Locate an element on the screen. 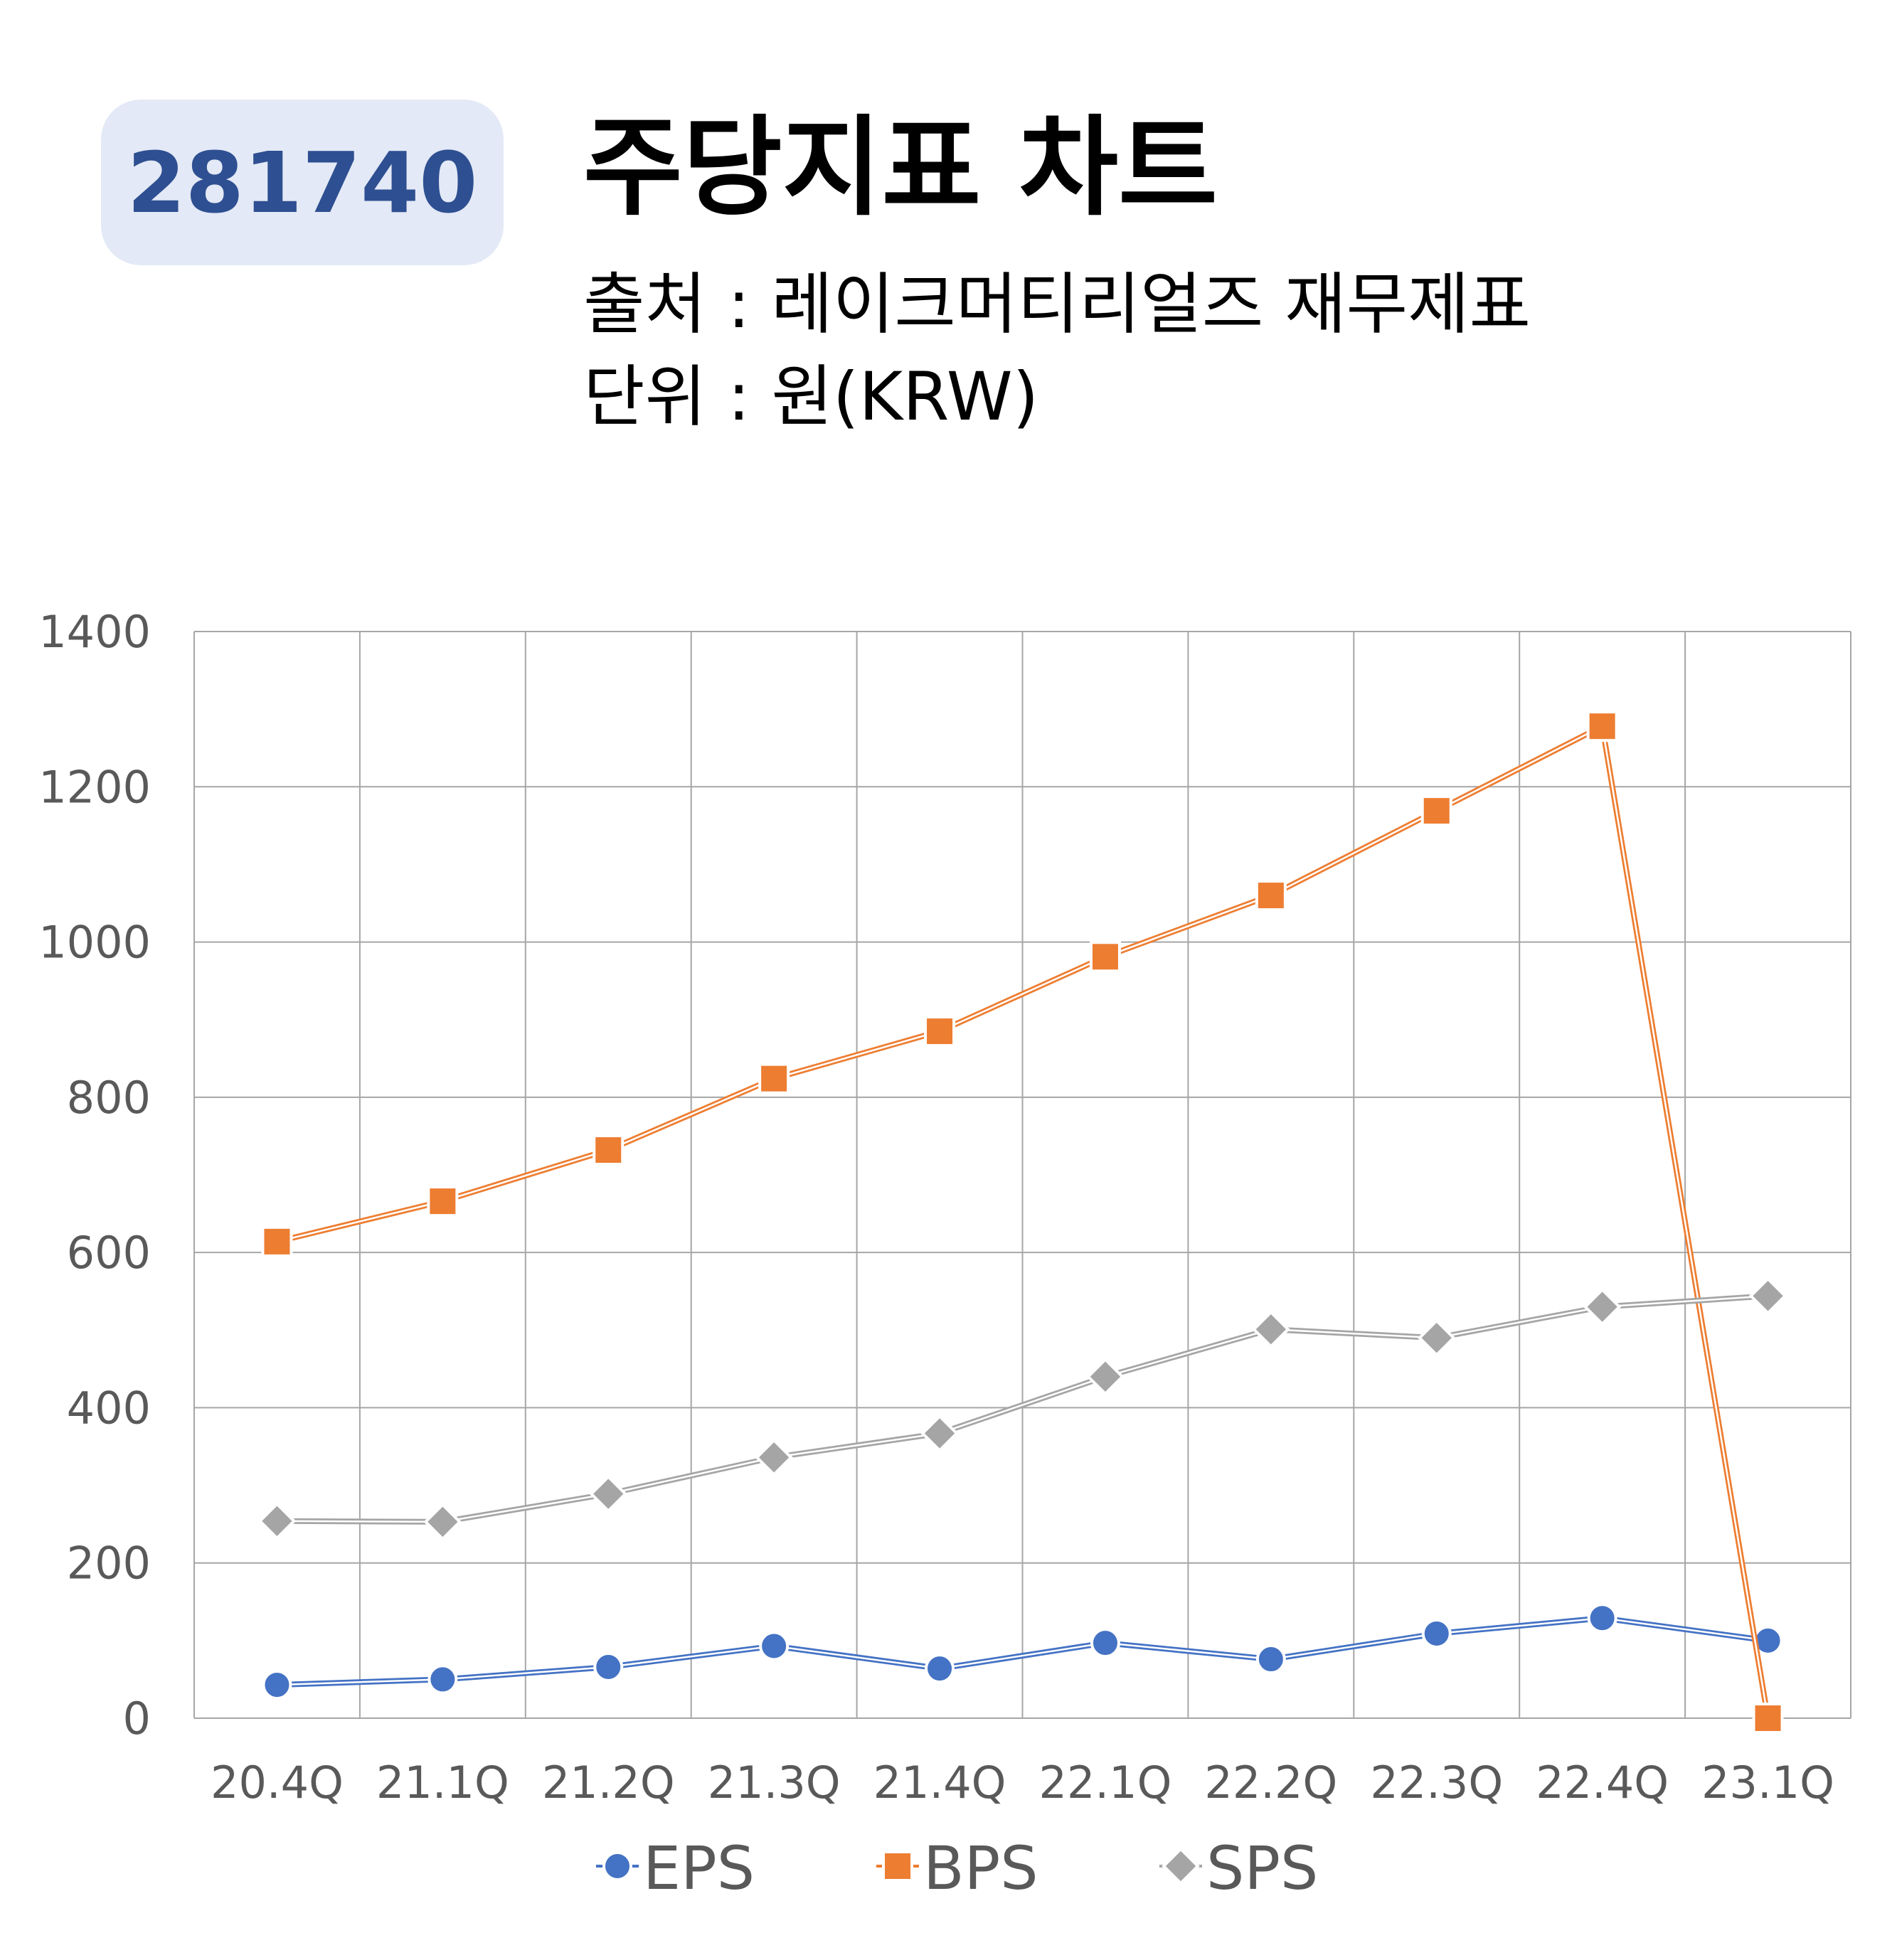  unit-line: 단위 : 원(KRW) is located at coordinates (811, 397).